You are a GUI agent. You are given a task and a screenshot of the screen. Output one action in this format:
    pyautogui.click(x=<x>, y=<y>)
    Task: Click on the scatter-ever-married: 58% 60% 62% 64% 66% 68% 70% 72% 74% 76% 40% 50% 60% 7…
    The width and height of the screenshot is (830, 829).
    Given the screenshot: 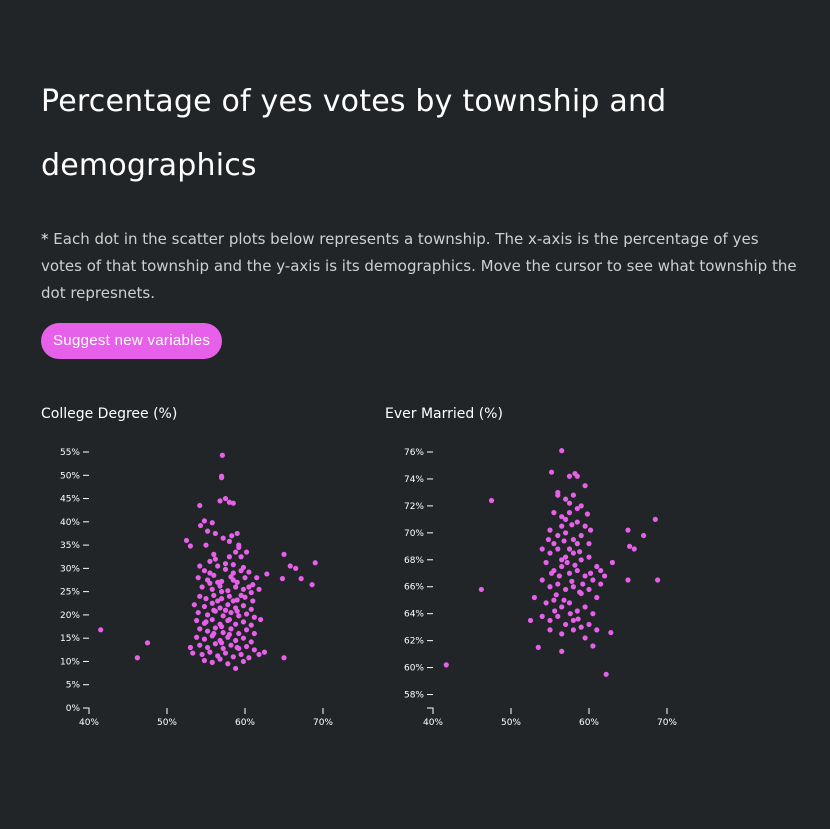 What is the action you would take?
    pyautogui.click(x=550, y=585)
    